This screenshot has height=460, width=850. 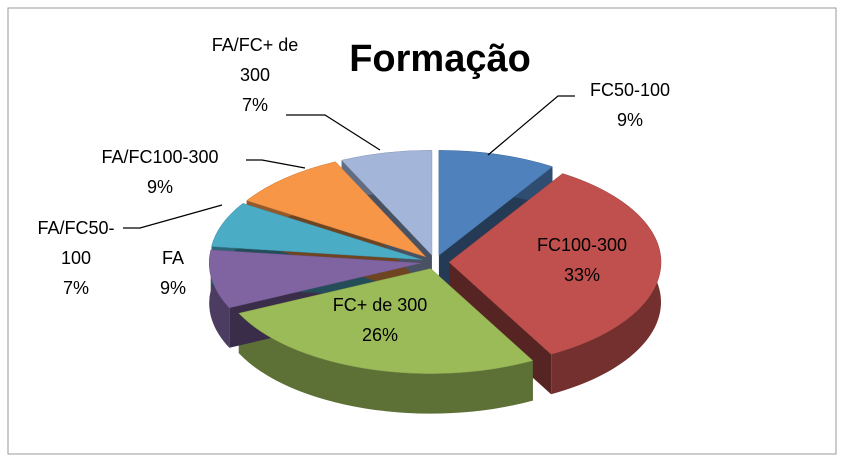 I want to click on data-label: FA 9%, so click(x=173, y=273).